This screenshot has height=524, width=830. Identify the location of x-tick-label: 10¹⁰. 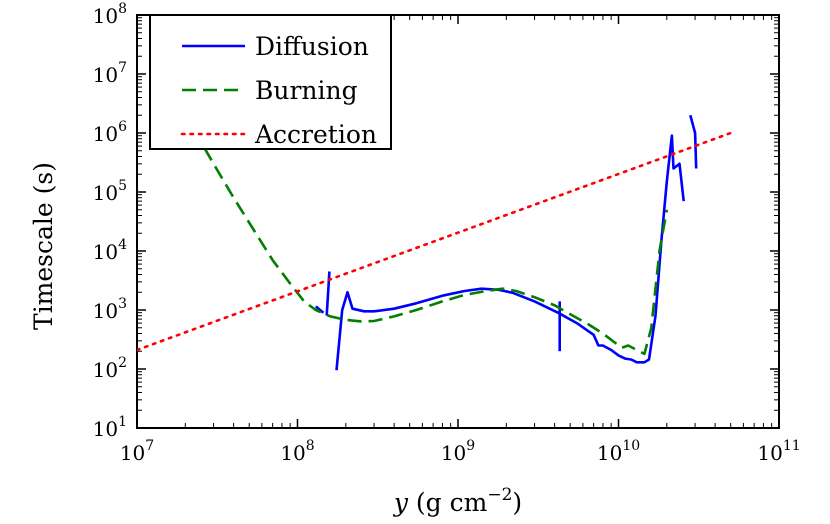
(618, 451).